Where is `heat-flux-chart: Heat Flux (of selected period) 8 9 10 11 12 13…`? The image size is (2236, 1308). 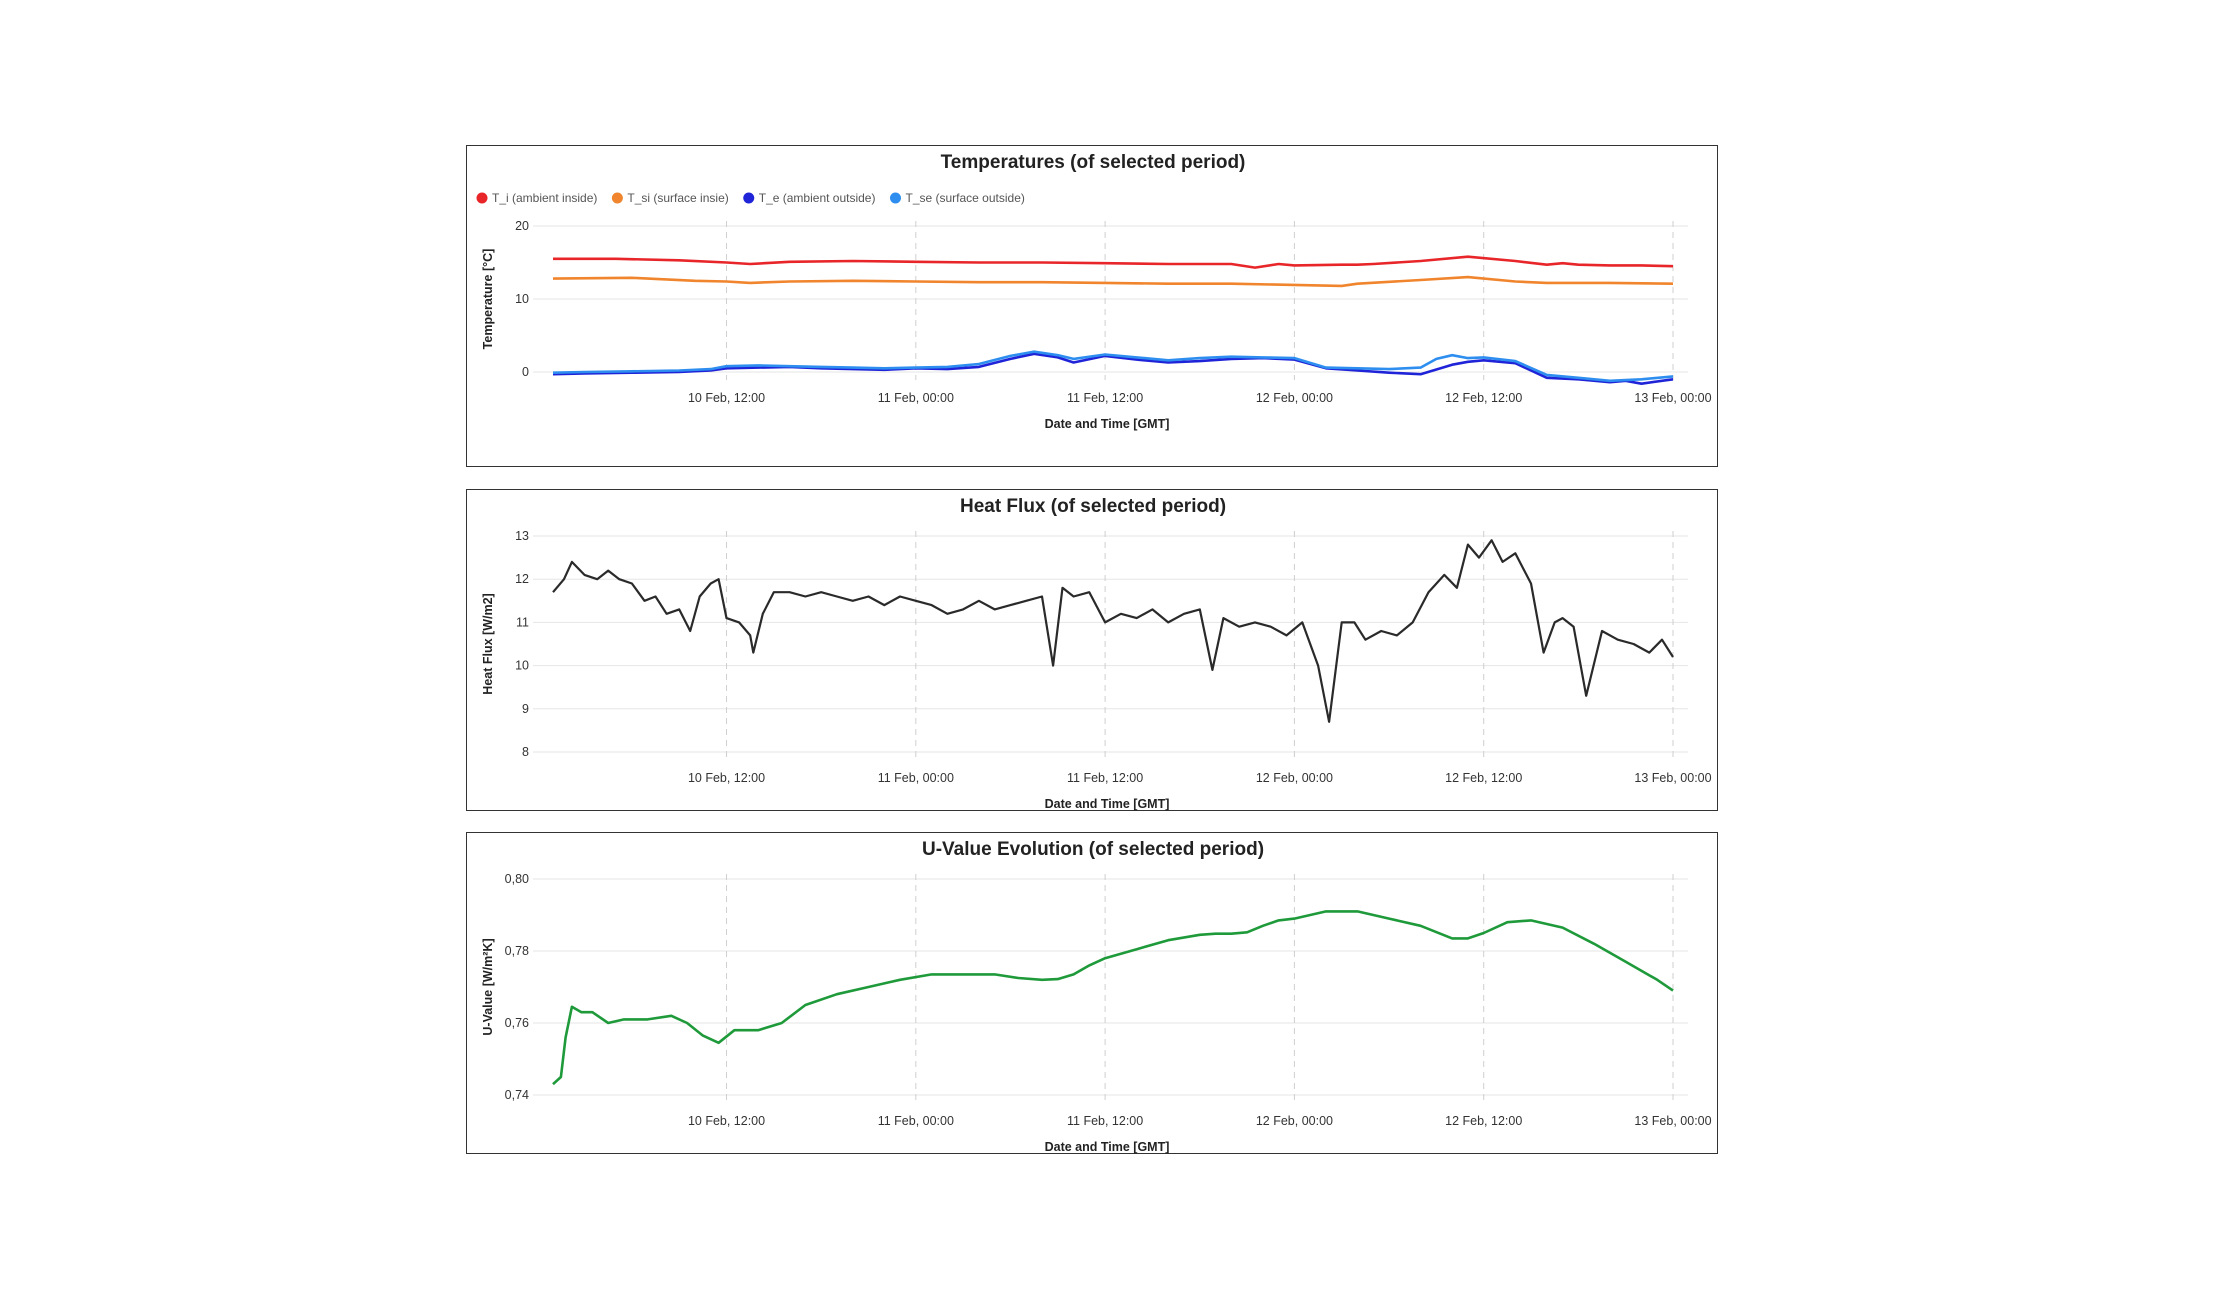
heat-flux-chart: Heat Flux (of selected period) 8 9 10 11 12 13… is located at coordinates (1096, 653).